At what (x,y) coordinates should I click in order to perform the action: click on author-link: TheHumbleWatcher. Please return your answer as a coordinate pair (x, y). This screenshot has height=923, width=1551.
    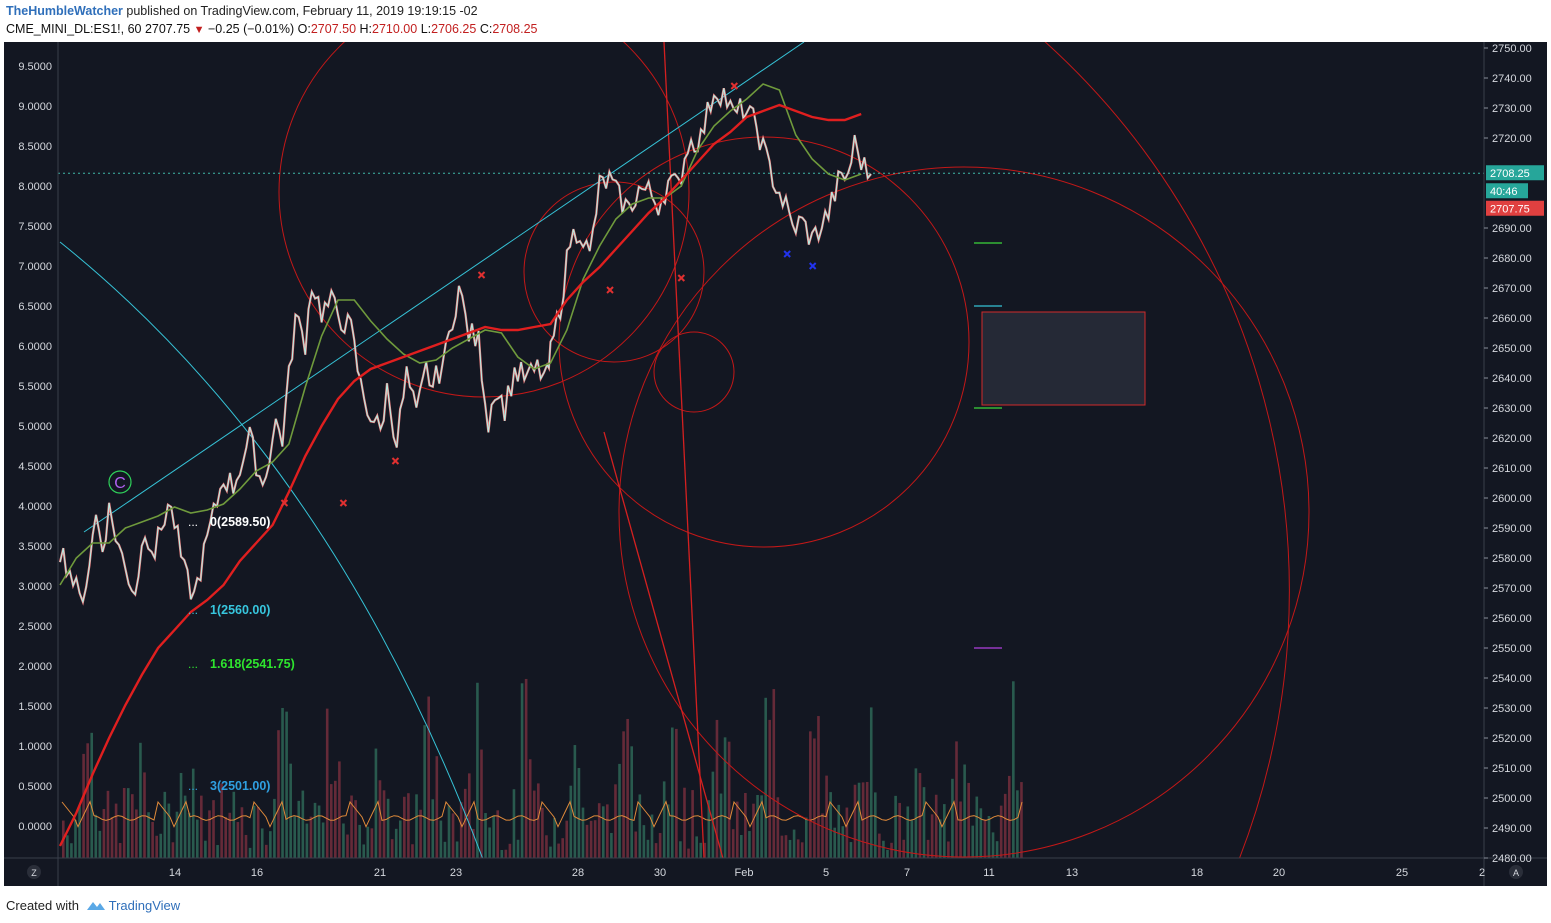
    Looking at the image, I should click on (64, 11).